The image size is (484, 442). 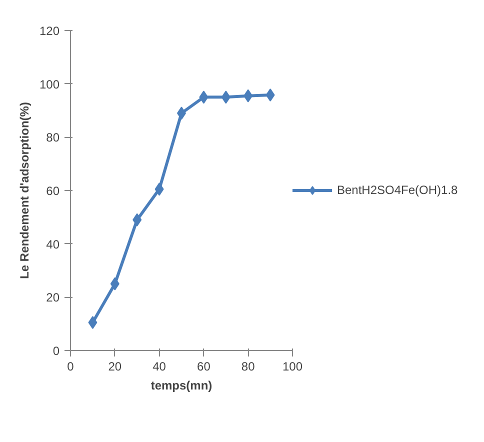 I want to click on y-tick-label: 100, so click(x=49, y=84).